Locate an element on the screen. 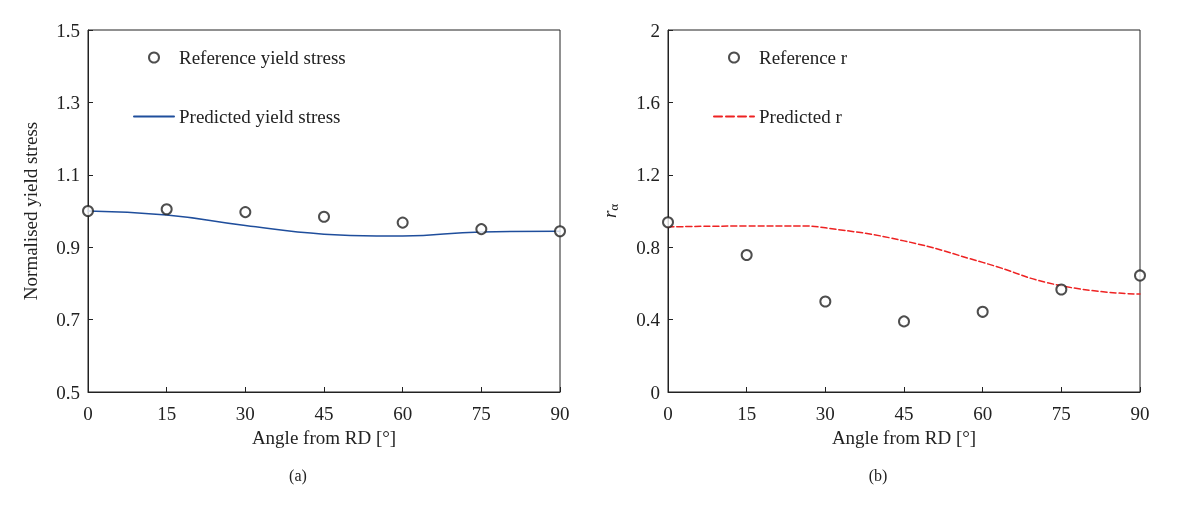 This screenshot has height=515, width=1180. legend-label: Predicted yield stress is located at coordinates (260, 116).